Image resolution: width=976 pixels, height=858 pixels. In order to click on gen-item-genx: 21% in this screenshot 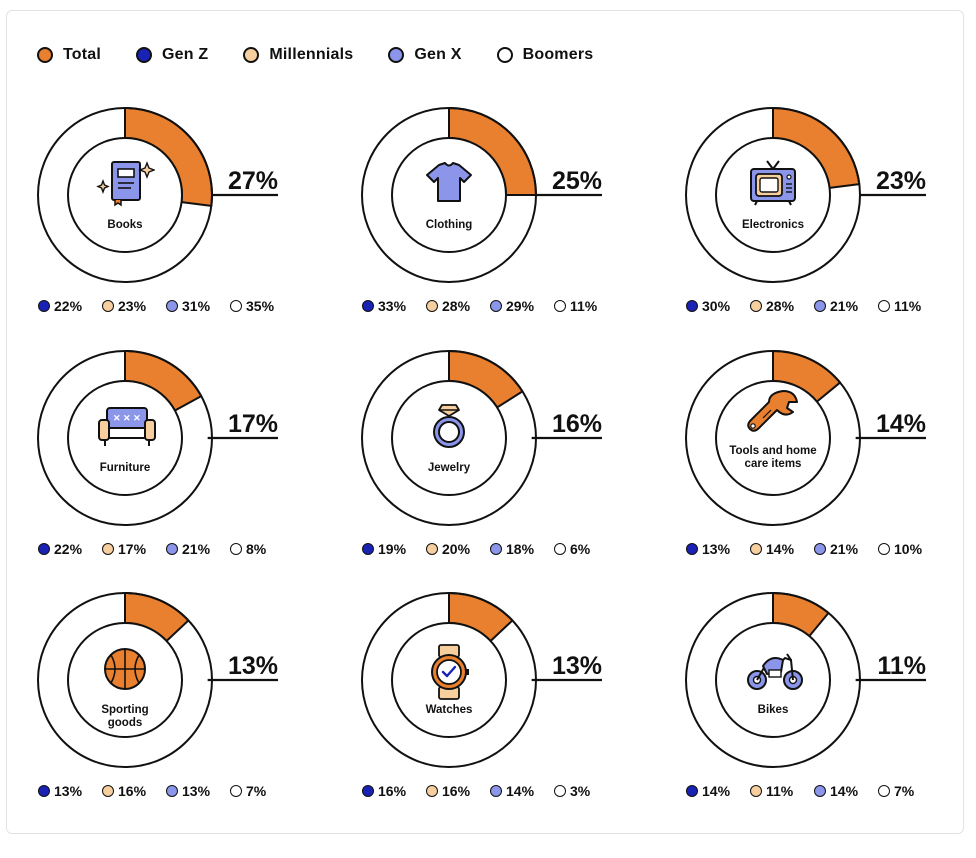, I will do `click(846, 306)`.